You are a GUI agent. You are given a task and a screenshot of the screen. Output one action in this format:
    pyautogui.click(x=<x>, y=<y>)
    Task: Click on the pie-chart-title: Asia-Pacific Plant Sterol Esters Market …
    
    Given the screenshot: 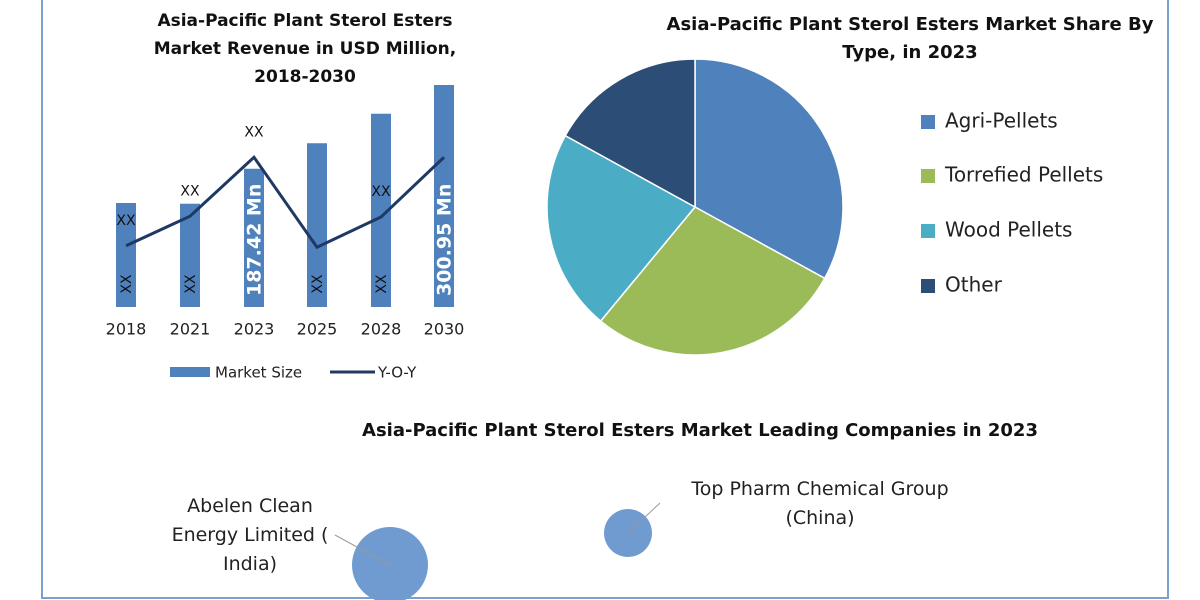 What is the action you would take?
    pyautogui.click(x=910, y=38)
    